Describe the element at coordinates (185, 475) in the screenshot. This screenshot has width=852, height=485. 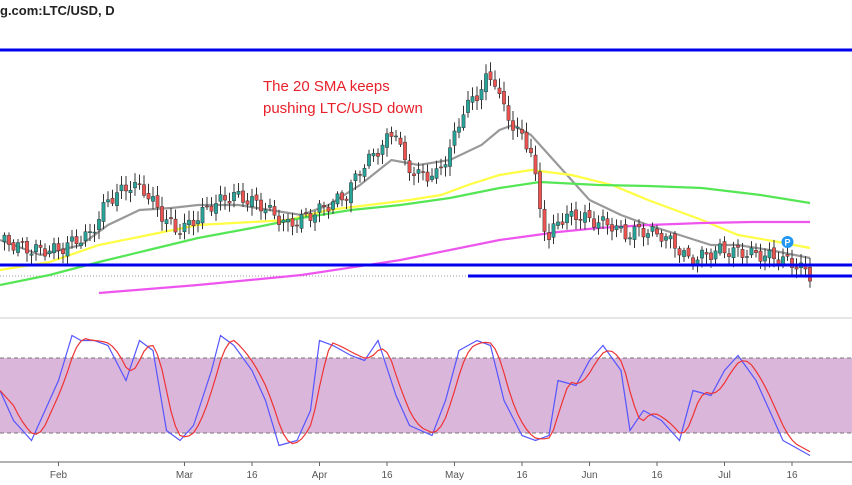
I see `x-tick-label: Mar` at that location.